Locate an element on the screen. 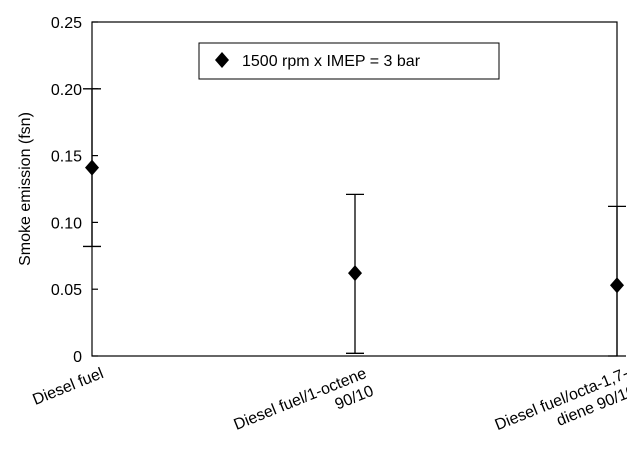  legend-box is located at coordinates (349, 61).